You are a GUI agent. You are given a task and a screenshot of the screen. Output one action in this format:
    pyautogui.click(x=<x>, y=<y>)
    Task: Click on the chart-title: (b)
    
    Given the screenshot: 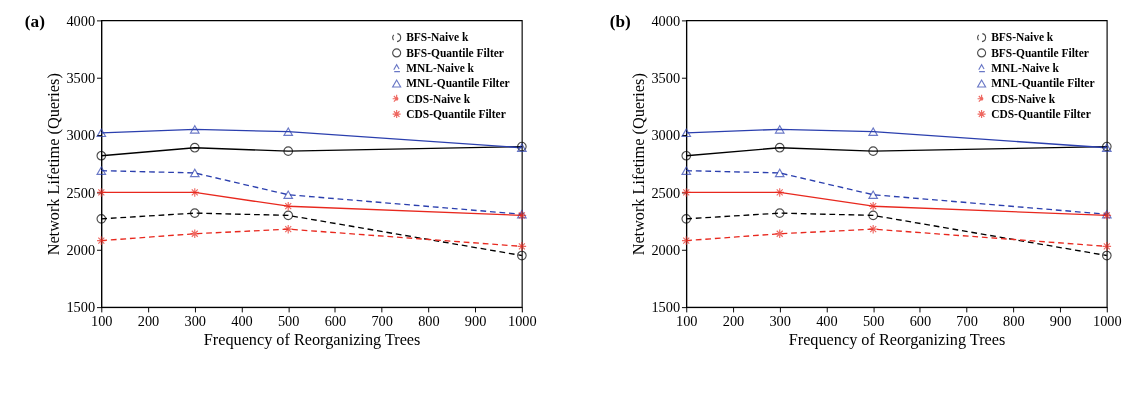 What is the action you would take?
    pyautogui.click(x=620, y=22)
    